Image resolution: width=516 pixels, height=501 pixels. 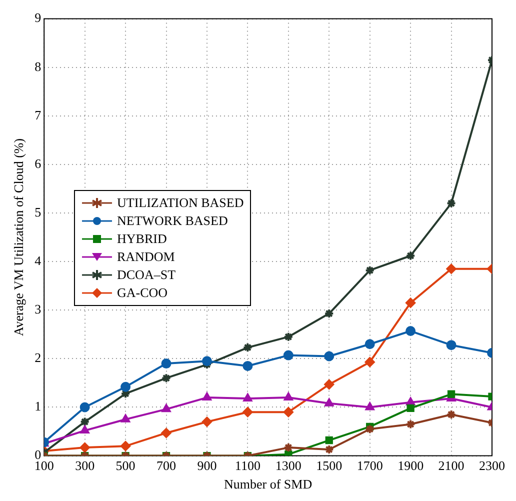 I want to click on x-tick-label: 1100, so click(x=247, y=466).